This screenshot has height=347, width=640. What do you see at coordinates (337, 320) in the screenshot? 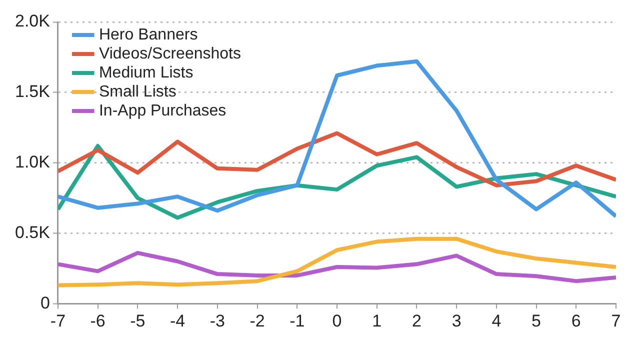
I see `x-tick-label: 0` at bounding box center [337, 320].